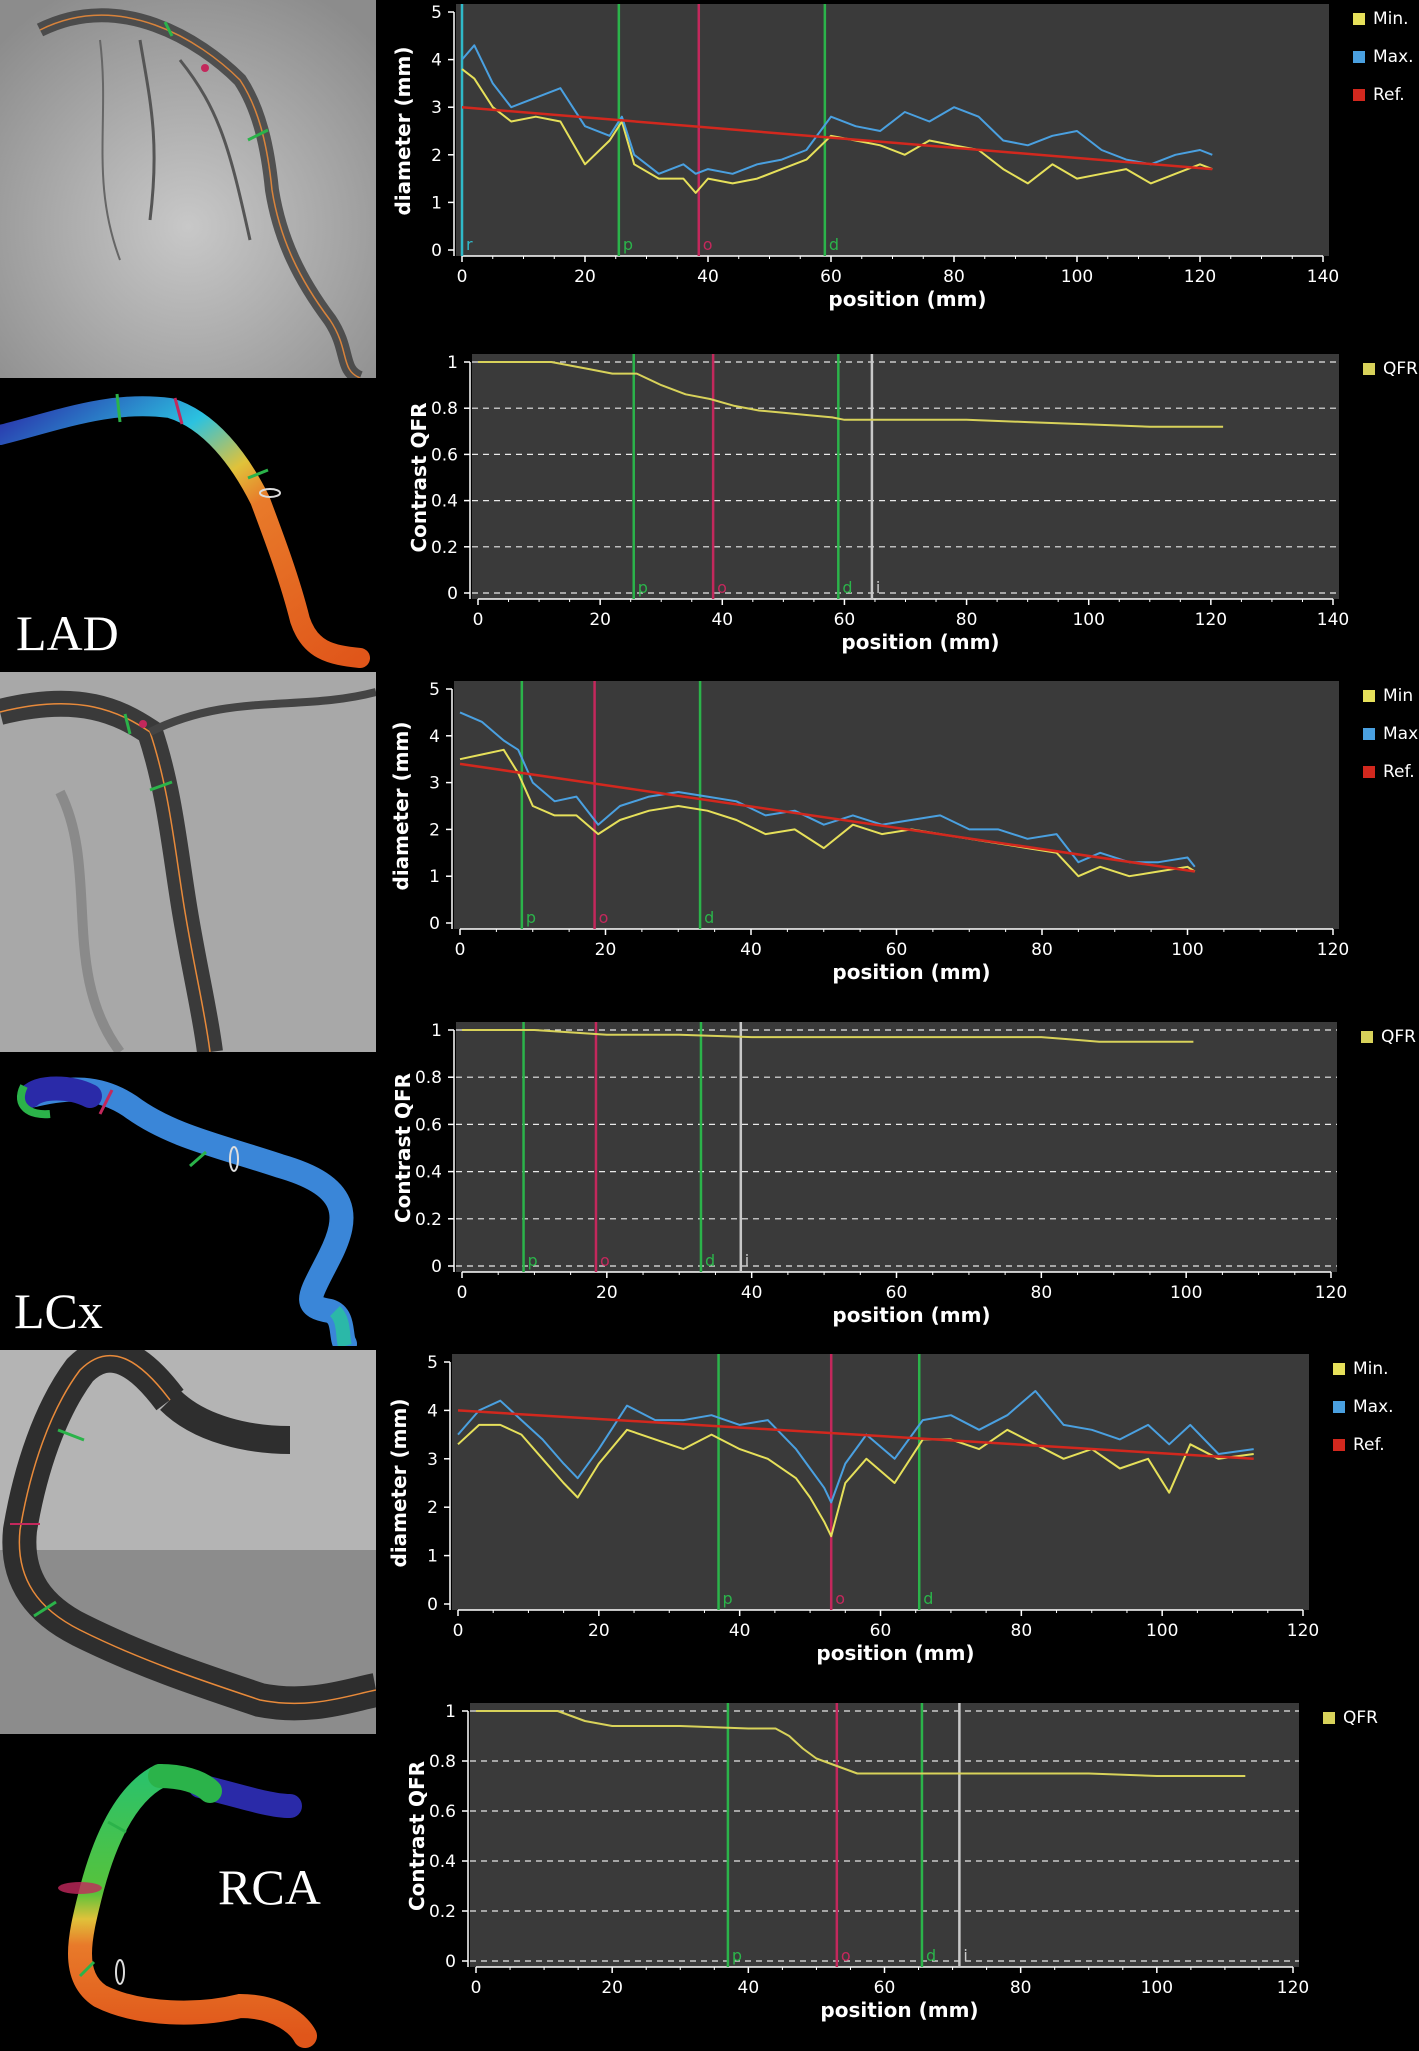 This screenshot has width=1419, height=2051. Describe the element at coordinates (442, 1912) in the screenshot. I see `y-tick-label: 0.2` at that location.